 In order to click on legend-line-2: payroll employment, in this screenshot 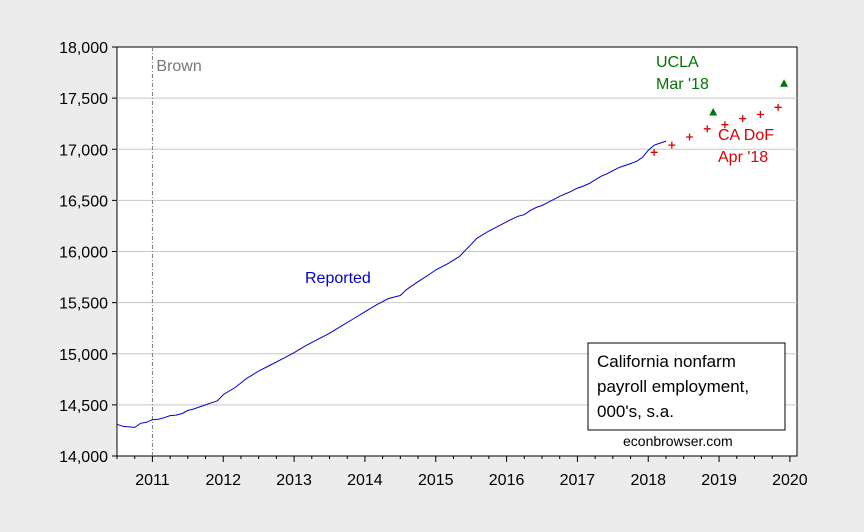, I will do `click(673, 386)`.